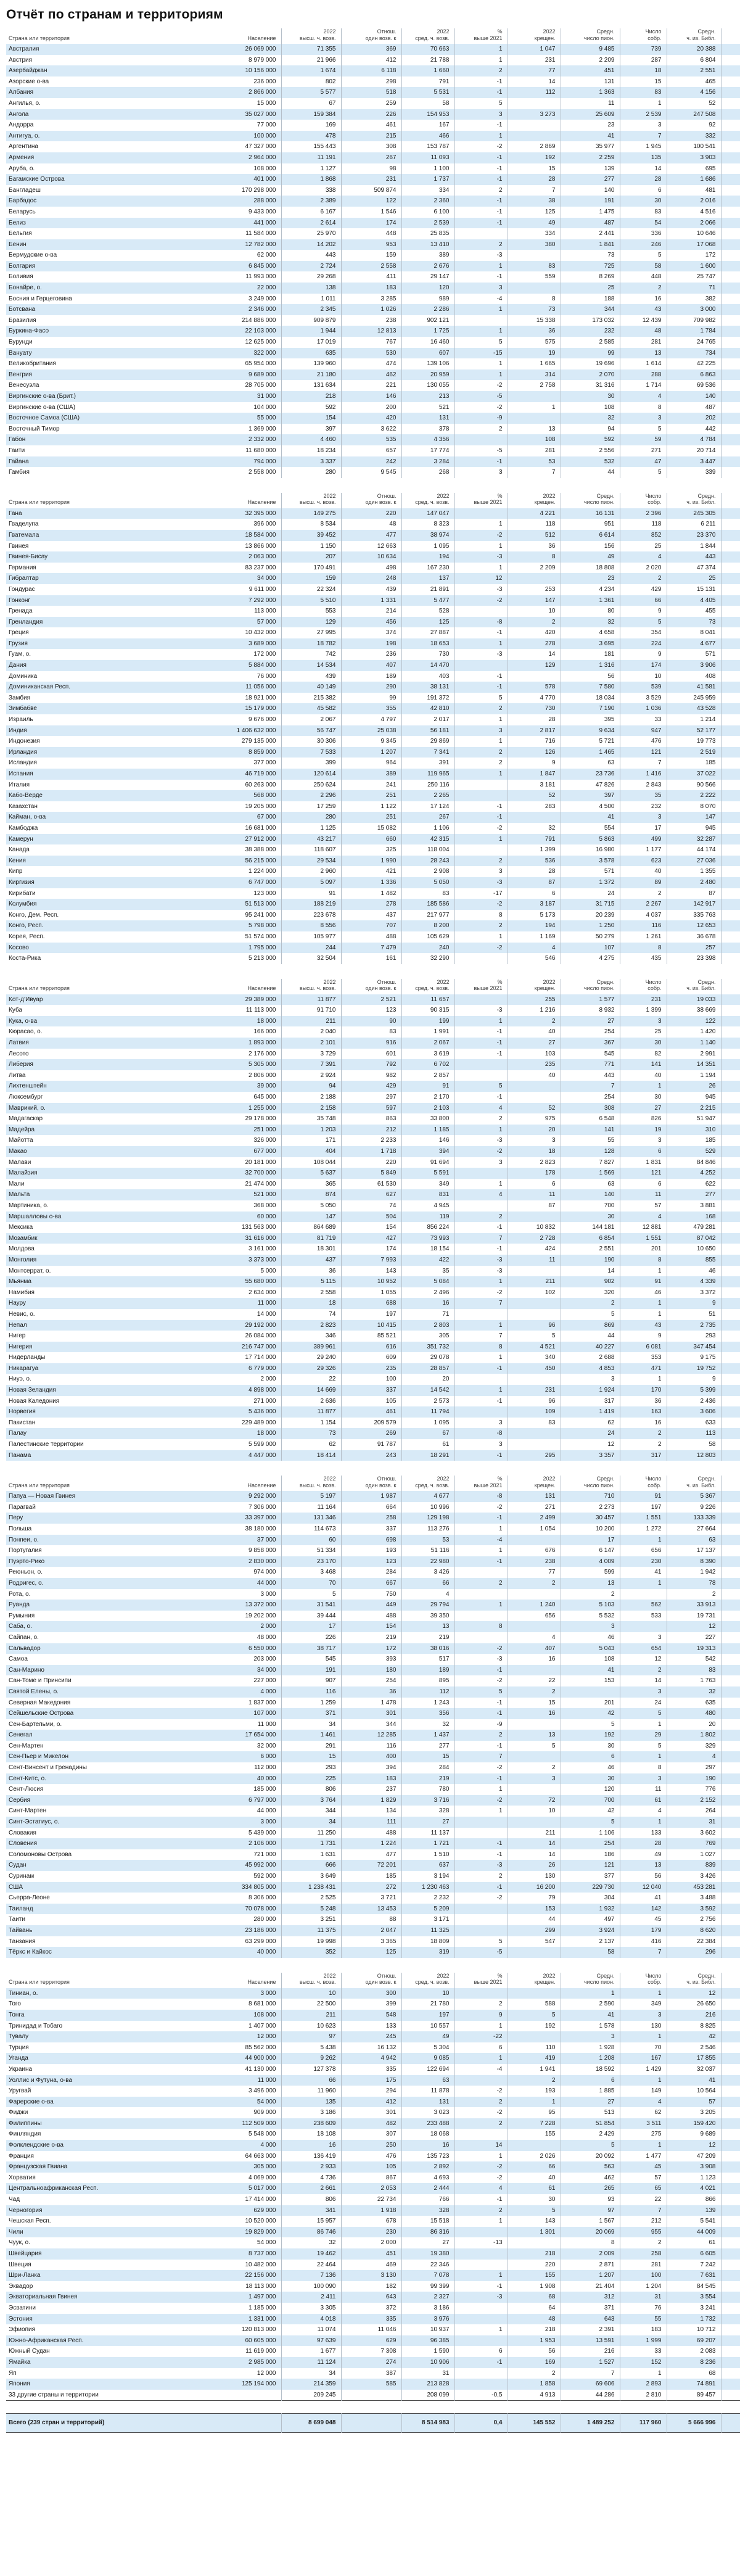  I want to click on cell-country: Новая Зеландия, so click(33, 1390).